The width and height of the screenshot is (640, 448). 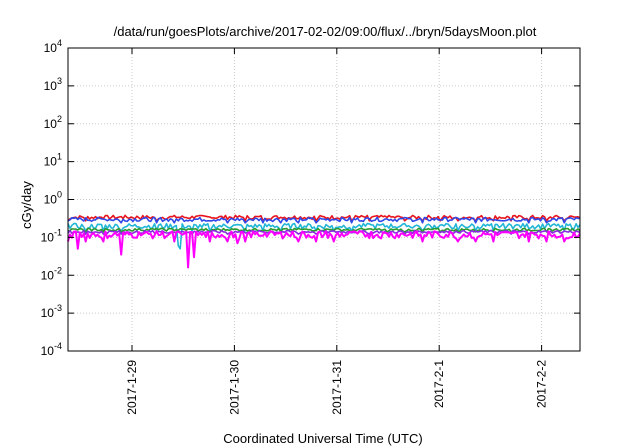 What do you see at coordinates (51, 235) in the screenshot?
I see `y-tick-label: 10⁻¹` at bounding box center [51, 235].